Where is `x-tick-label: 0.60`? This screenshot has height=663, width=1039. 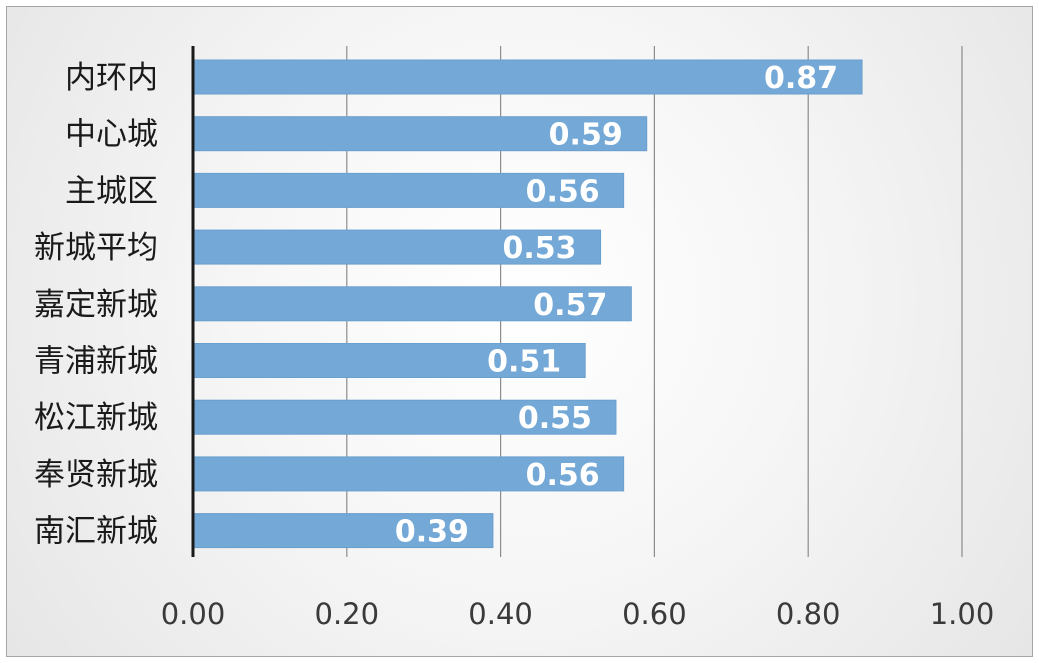 x-tick-label: 0.60 is located at coordinates (654, 614).